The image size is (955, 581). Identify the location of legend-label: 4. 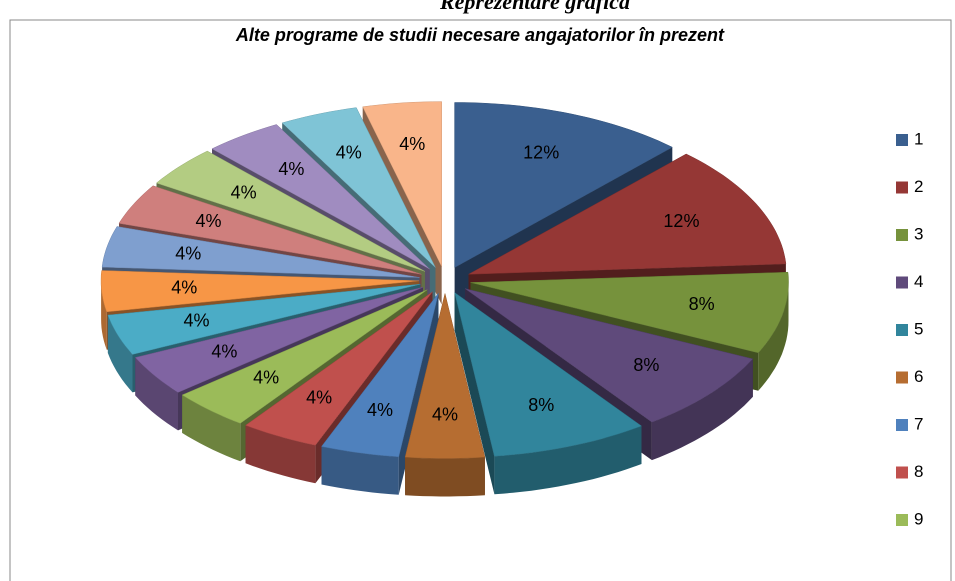
(918, 281).